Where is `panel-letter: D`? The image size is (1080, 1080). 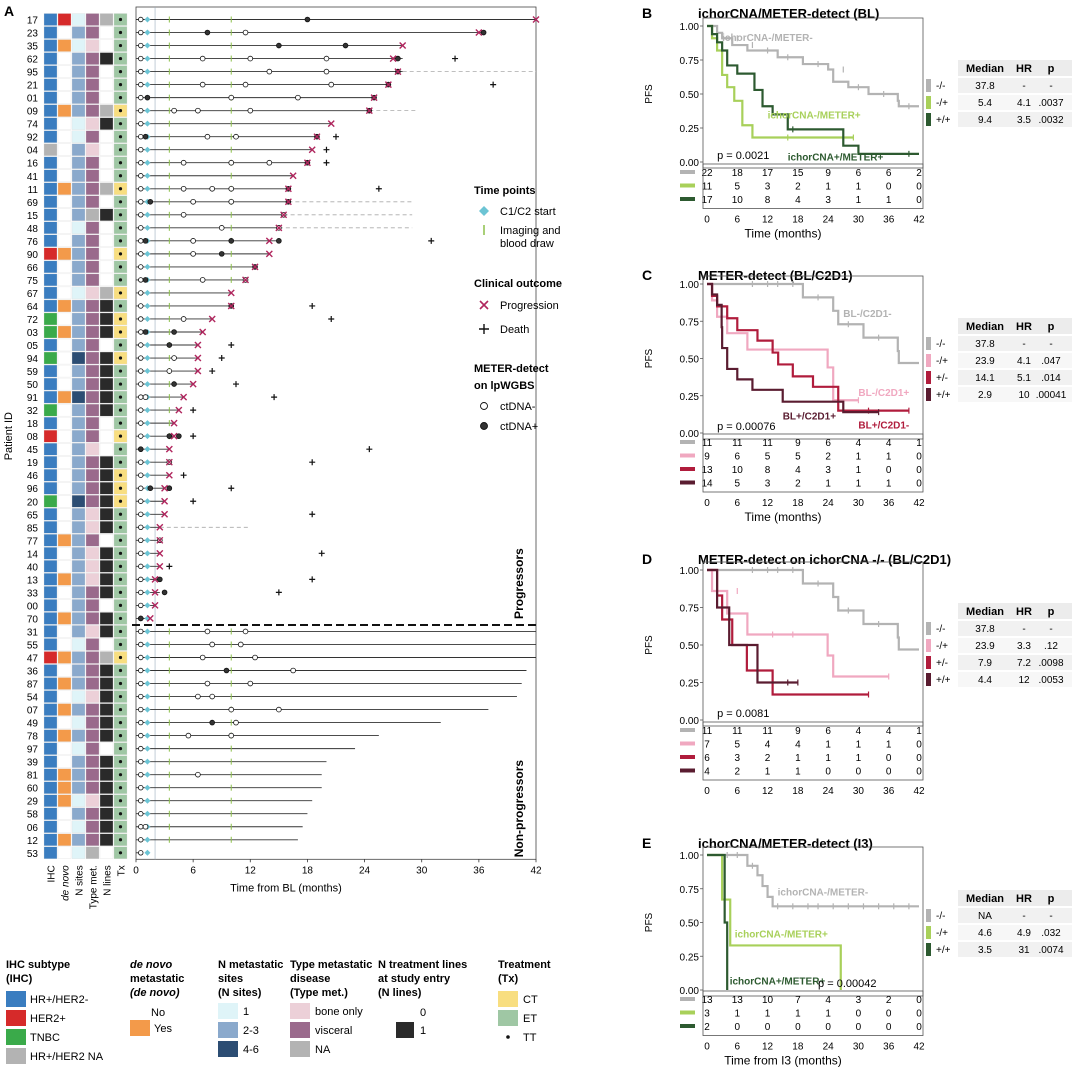
panel-letter: D is located at coordinates (647, 559).